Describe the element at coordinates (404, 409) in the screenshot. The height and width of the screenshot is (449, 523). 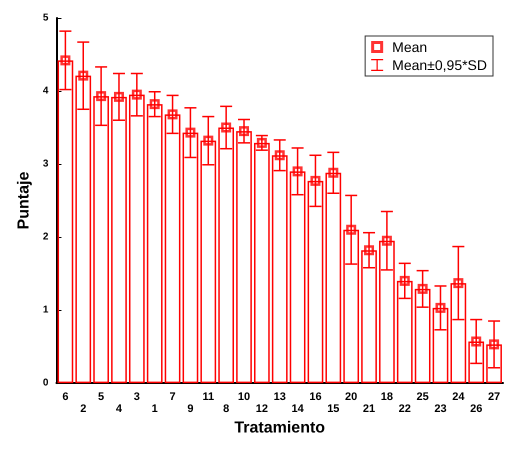
I see `x-tick-label: 22` at that location.